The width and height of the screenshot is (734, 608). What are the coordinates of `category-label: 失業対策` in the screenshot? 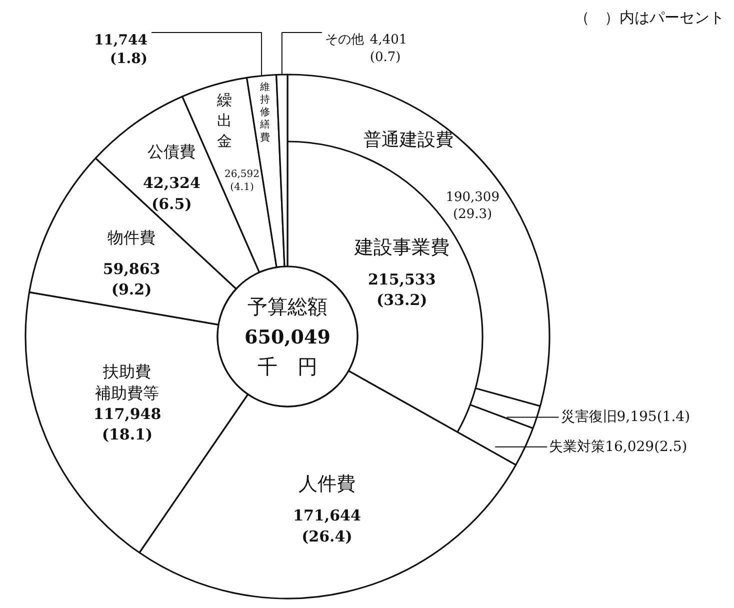 It's located at (577, 446).